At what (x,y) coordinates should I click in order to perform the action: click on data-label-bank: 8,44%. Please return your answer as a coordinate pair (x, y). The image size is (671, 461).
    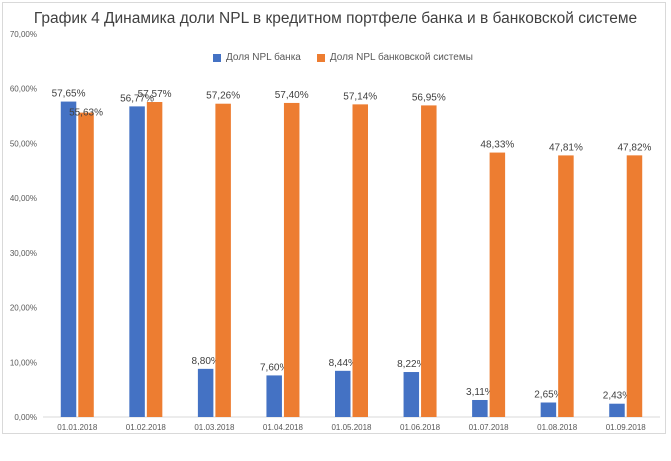
    Looking at the image, I should click on (343, 363).